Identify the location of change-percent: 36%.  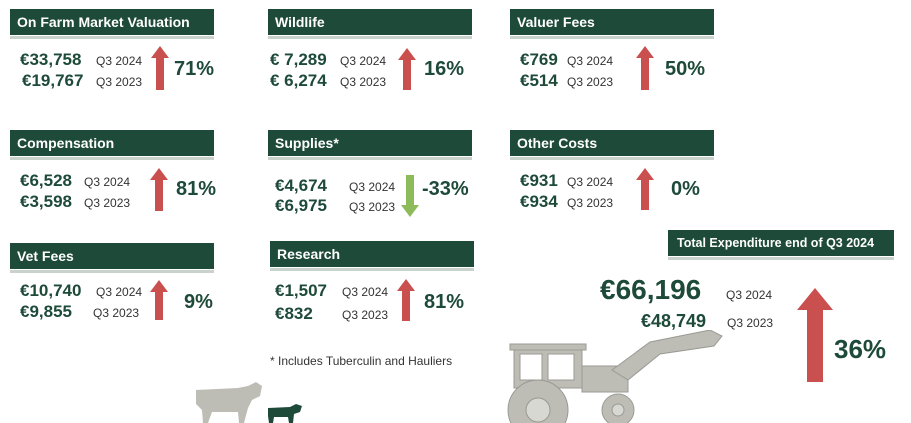
(860, 349).